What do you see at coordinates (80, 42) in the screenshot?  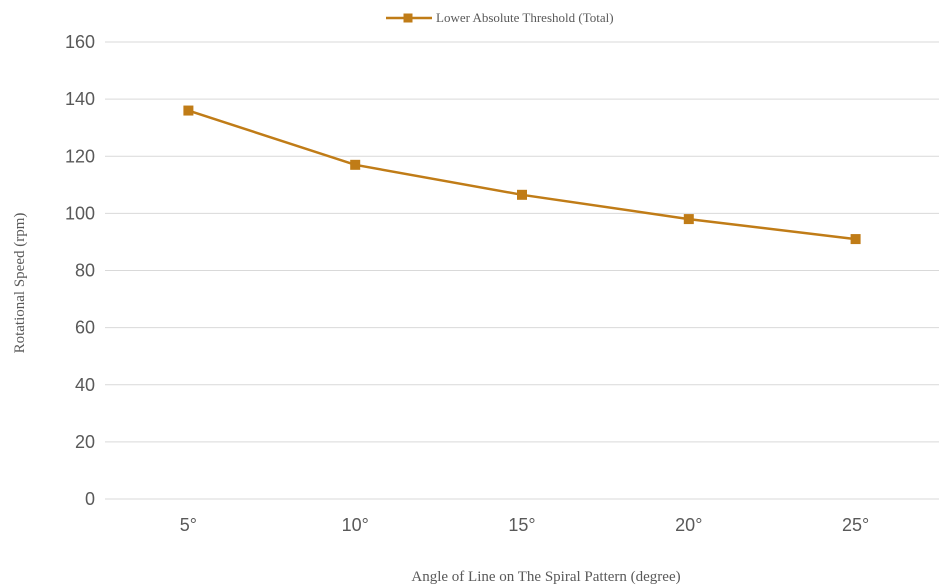 I see `y-tick-label: 160` at bounding box center [80, 42].